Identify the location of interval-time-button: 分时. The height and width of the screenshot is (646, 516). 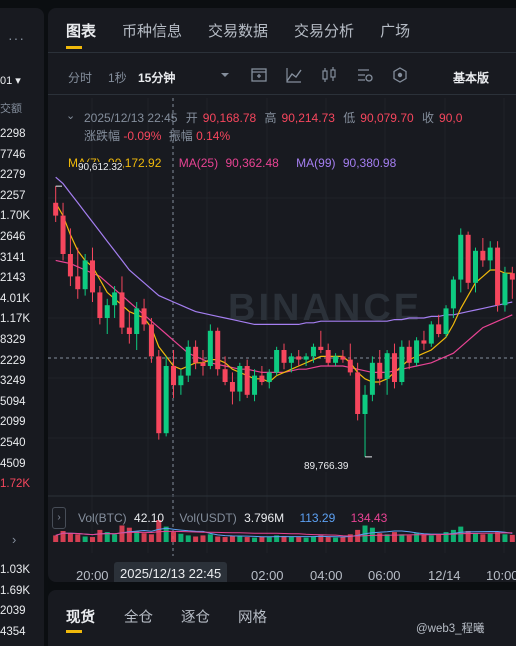
(80, 78).